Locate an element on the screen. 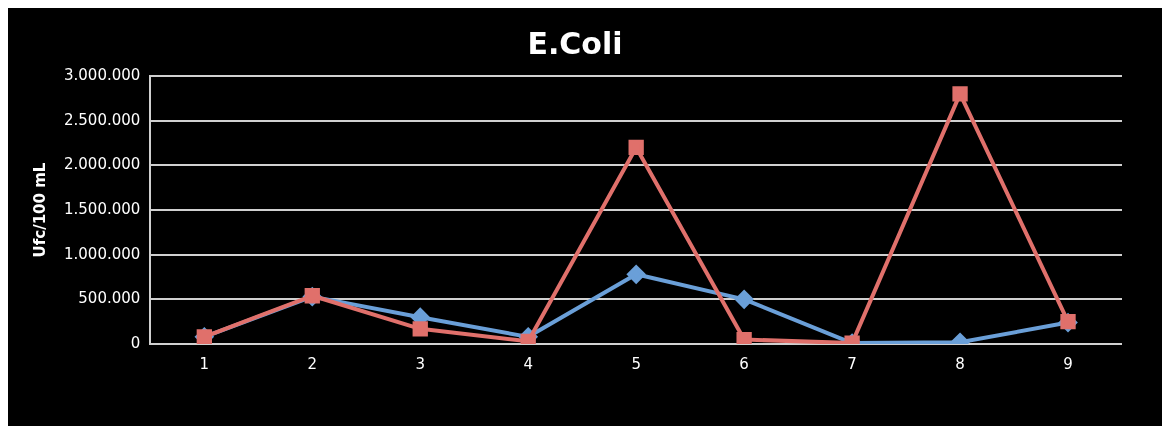 This screenshot has width=1170, height=434. y-tick-label: 3.000.000 is located at coordinates (102, 74).